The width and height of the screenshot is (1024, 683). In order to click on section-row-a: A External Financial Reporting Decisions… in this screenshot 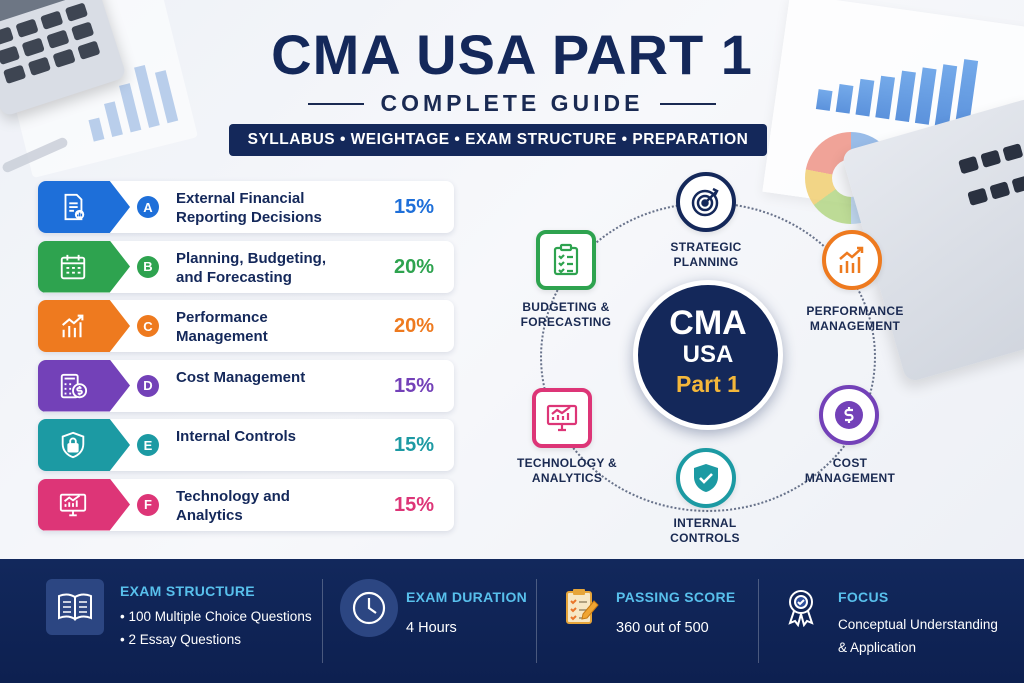, I will do `click(246, 207)`.